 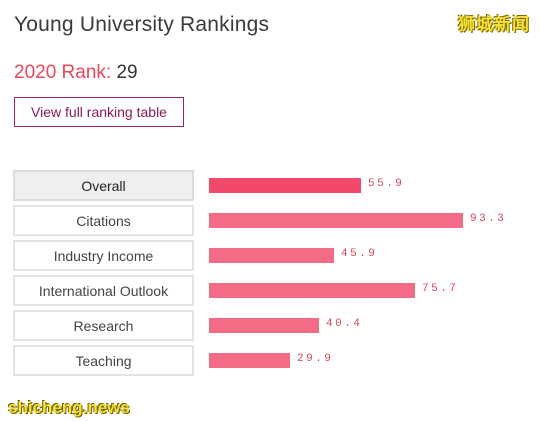 What do you see at coordinates (142, 24) in the screenshot?
I see `page-title: Young University Rankings` at bounding box center [142, 24].